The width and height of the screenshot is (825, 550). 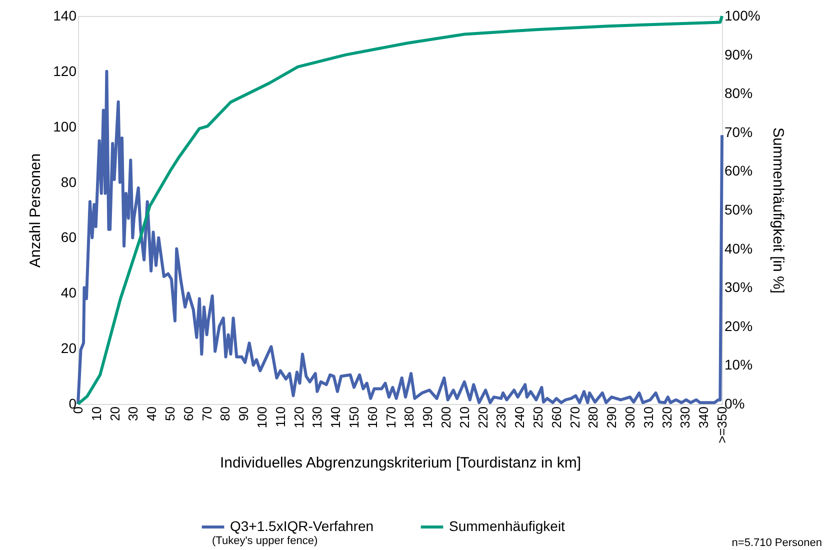 What do you see at coordinates (372, 417) in the screenshot?
I see `x-tick-label: 160` at bounding box center [372, 417].